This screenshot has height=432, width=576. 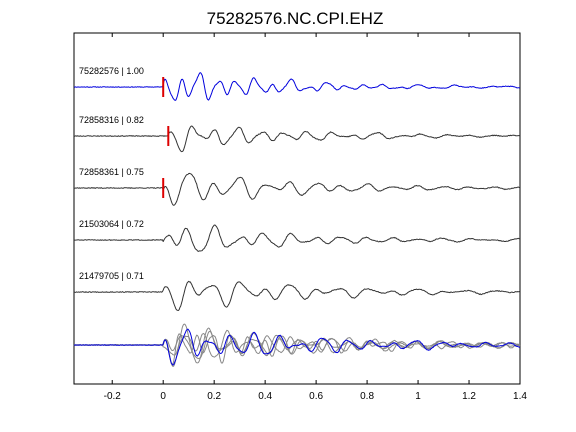 I want to click on x-tick-label: 1.4, so click(x=520, y=396).